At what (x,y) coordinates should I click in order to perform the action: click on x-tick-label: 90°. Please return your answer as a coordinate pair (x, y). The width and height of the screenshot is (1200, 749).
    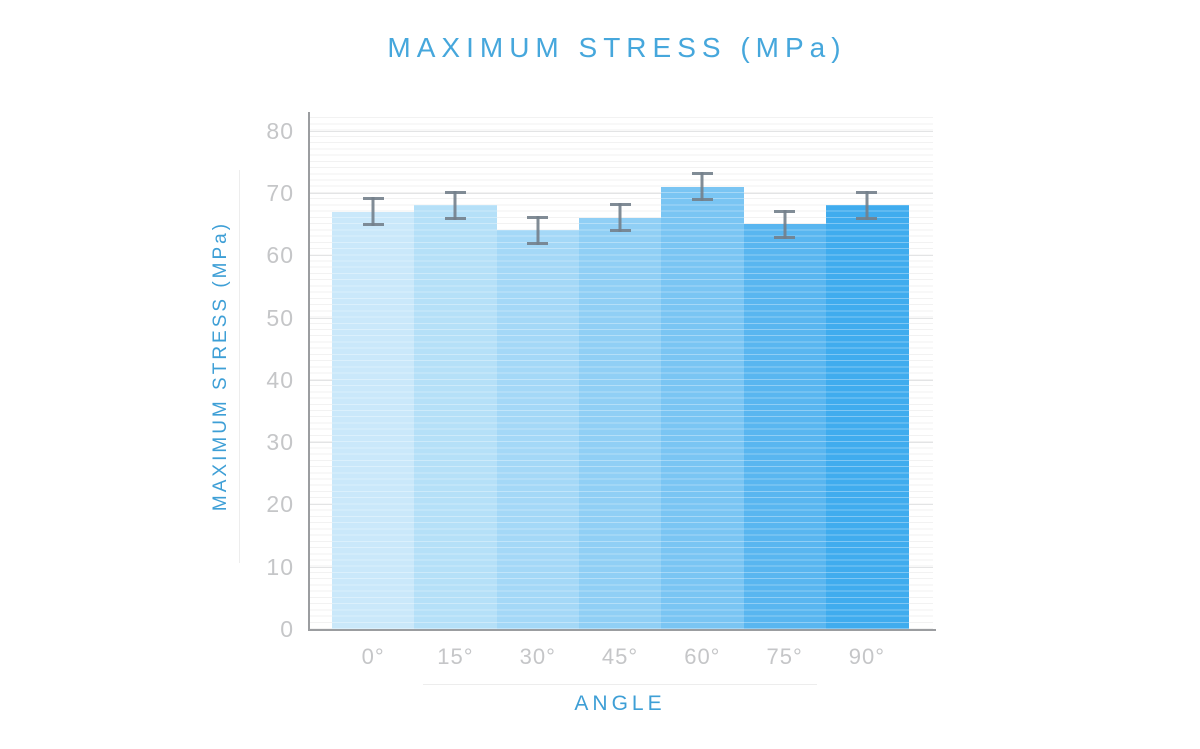
    Looking at the image, I should click on (867, 656).